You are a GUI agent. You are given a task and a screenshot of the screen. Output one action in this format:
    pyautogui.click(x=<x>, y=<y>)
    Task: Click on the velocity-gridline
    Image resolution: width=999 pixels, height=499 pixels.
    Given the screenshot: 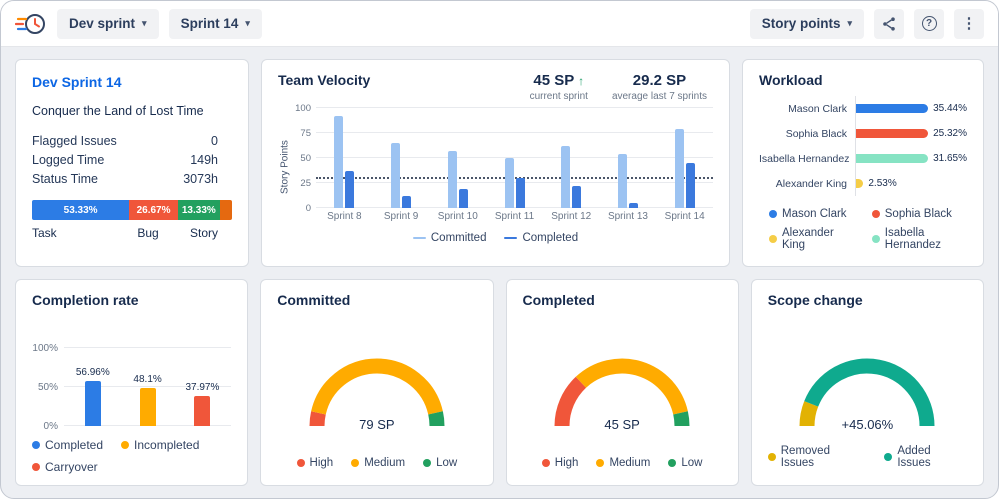 What is the action you would take?
    pyautogui.click(x=514, y=132)
    